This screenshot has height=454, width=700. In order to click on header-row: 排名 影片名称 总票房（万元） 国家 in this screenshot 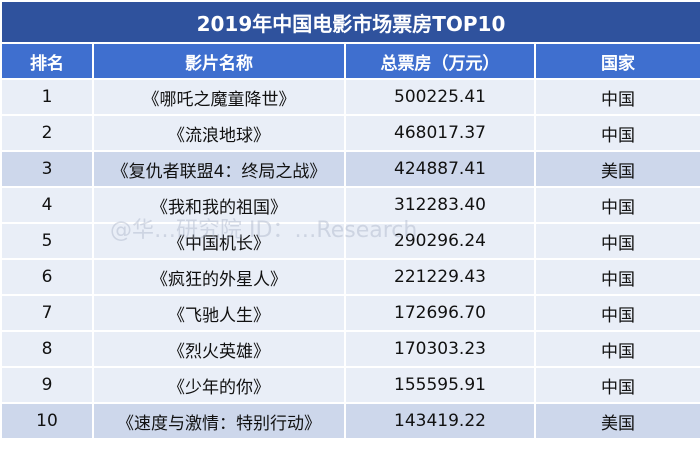, I will do `click(350, 61)`.